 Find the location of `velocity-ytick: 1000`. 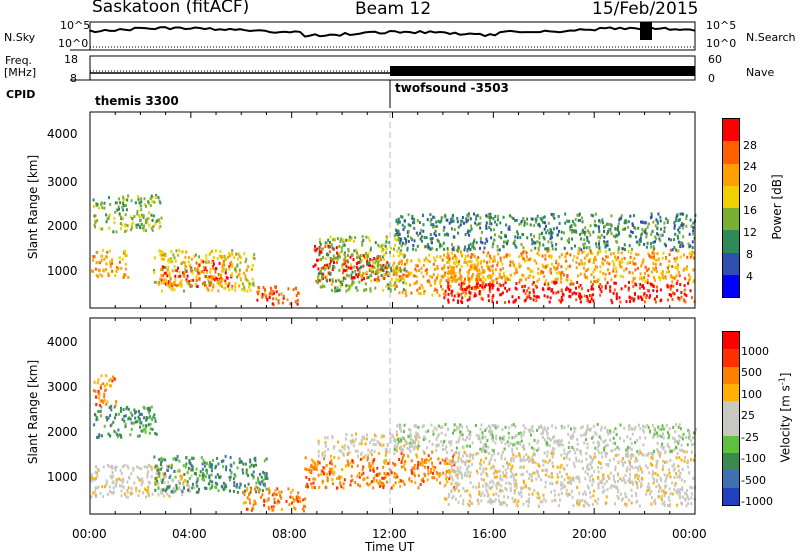

velocity-ytick: 1000 is located at coordinates (62, 477).